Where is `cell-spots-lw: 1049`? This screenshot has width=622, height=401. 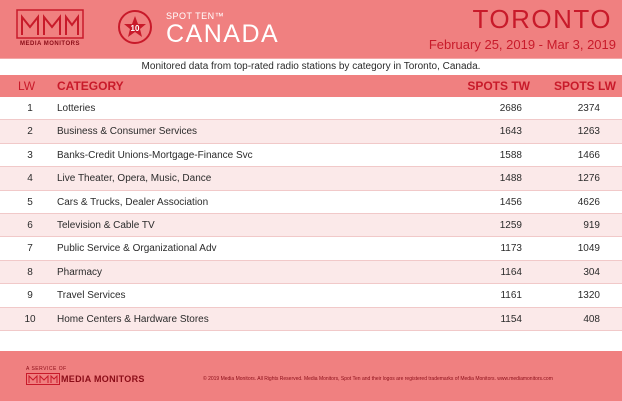
cell-spots-lw: 1049 is located at coordinates (588, 249).